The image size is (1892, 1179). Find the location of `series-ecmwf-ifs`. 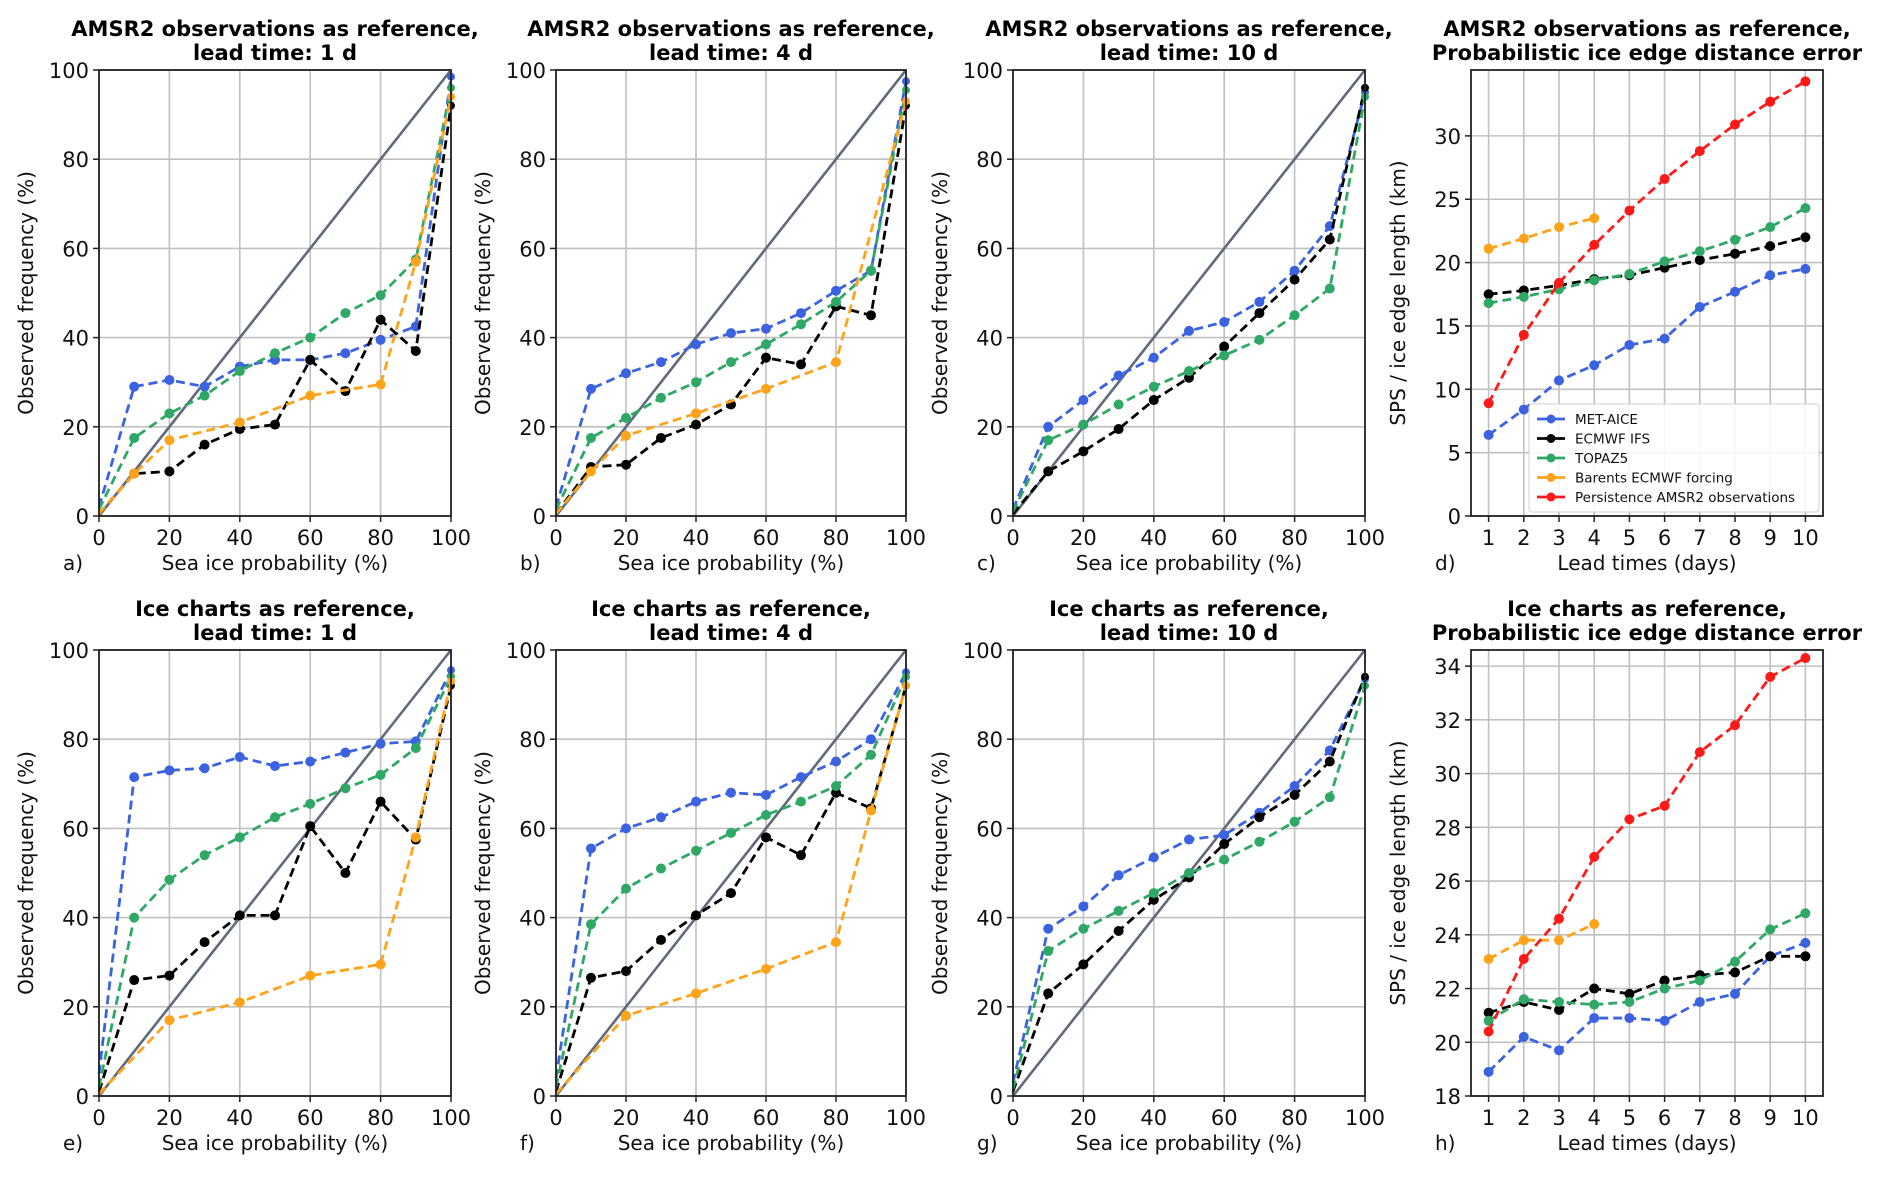

series-ecmwf-ifs is located at coordinates (732, 308).